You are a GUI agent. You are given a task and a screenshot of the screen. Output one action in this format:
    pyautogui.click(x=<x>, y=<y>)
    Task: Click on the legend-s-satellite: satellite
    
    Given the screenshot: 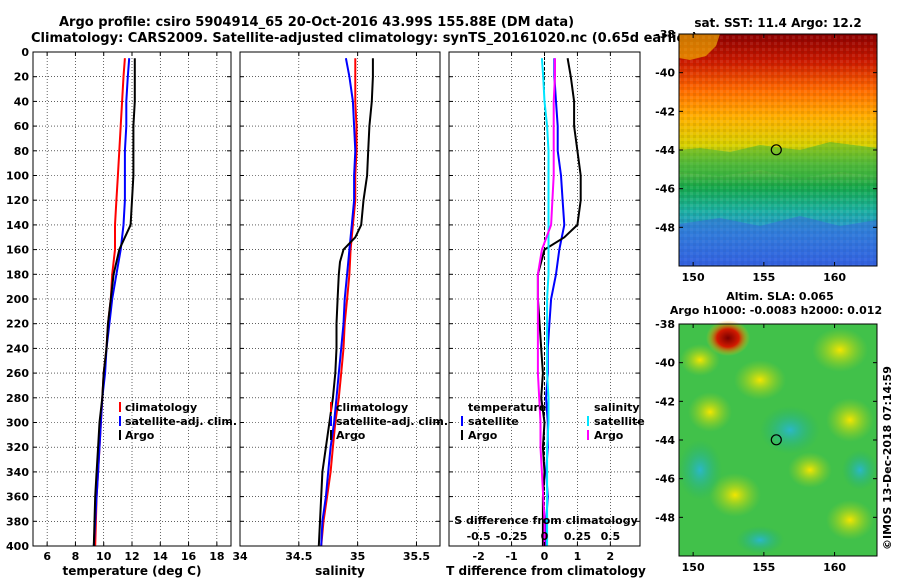 What is the action you would take?
    pyautogui.click(x=619, y=421)
    